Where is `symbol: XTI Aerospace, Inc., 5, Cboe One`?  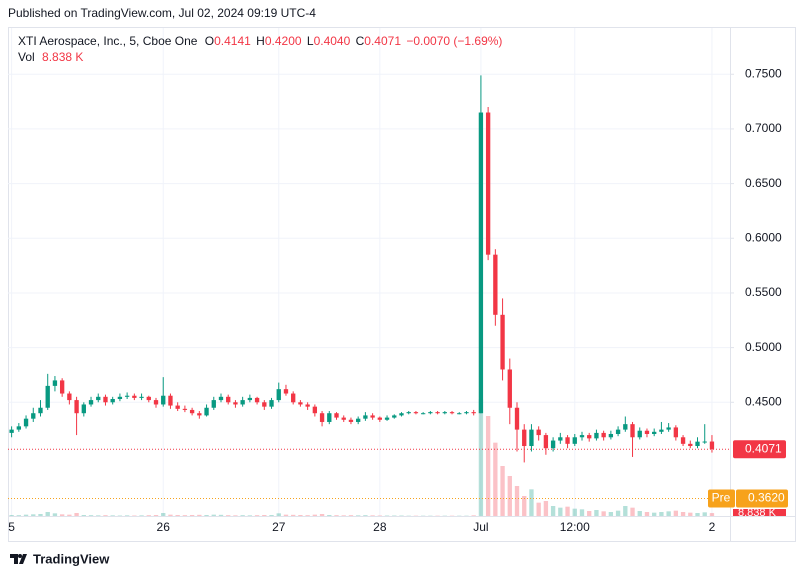
symbol: XTI Aerospace, Inc., 5, Cboe One is located at coordinates (108, 41).